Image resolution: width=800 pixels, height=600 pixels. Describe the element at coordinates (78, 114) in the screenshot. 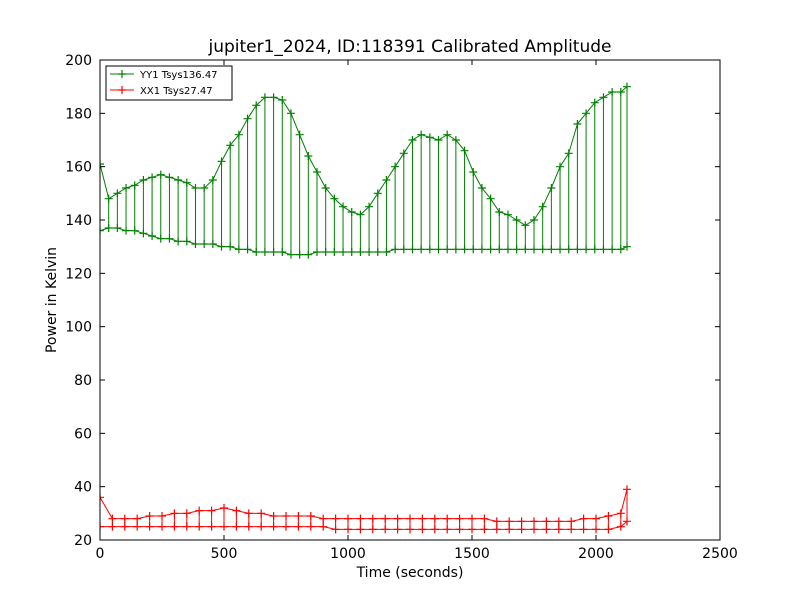

I see `y-tick-label: 180` at that location.